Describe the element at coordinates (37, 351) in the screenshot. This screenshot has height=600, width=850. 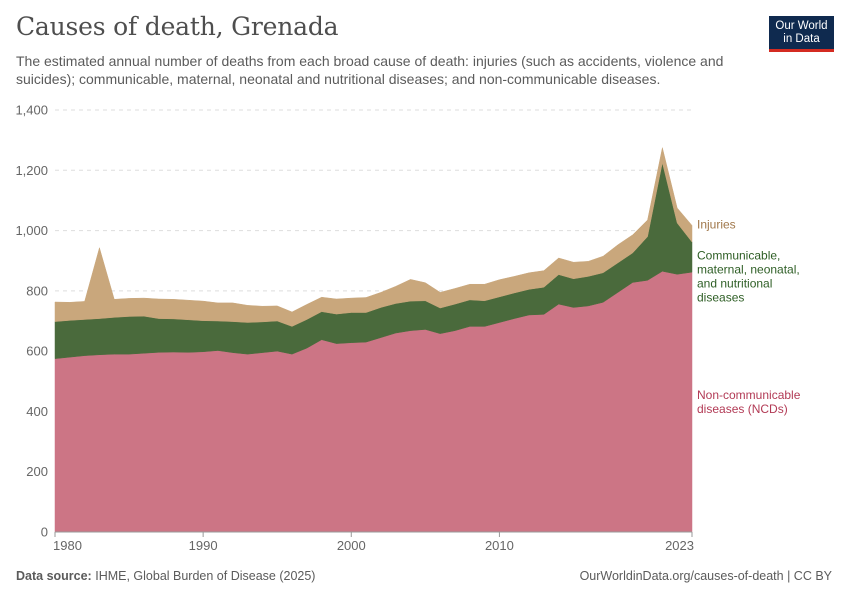
I see `y-tick-label: 600` at that location.